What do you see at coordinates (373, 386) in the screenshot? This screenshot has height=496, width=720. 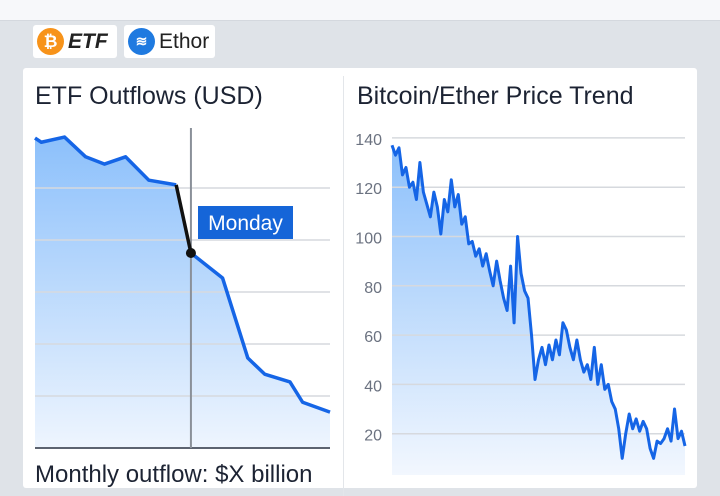 I see `y-tick-label: 40` at bounding box center [373, 386].